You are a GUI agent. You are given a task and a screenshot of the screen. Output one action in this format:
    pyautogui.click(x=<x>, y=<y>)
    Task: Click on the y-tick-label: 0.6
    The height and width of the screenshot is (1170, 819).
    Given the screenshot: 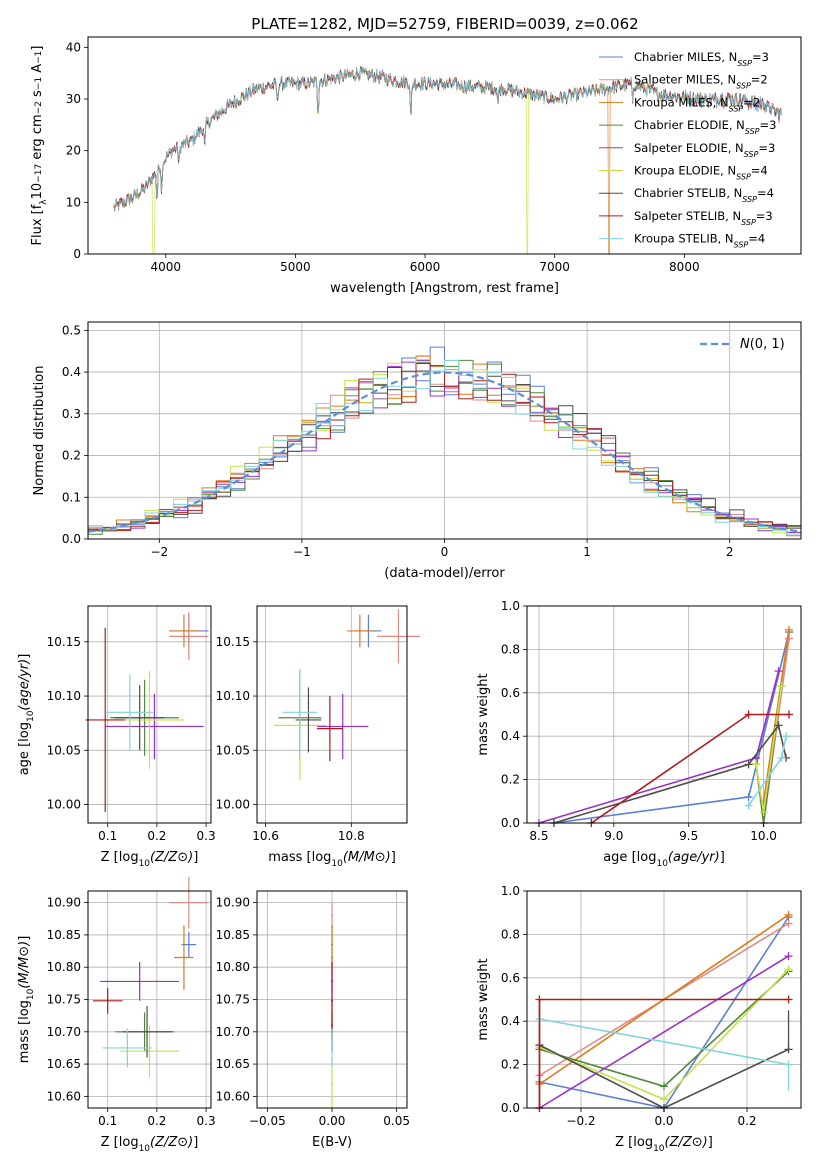 What is the action you would take?
    pyautogui.click(x=510, y=693)
    